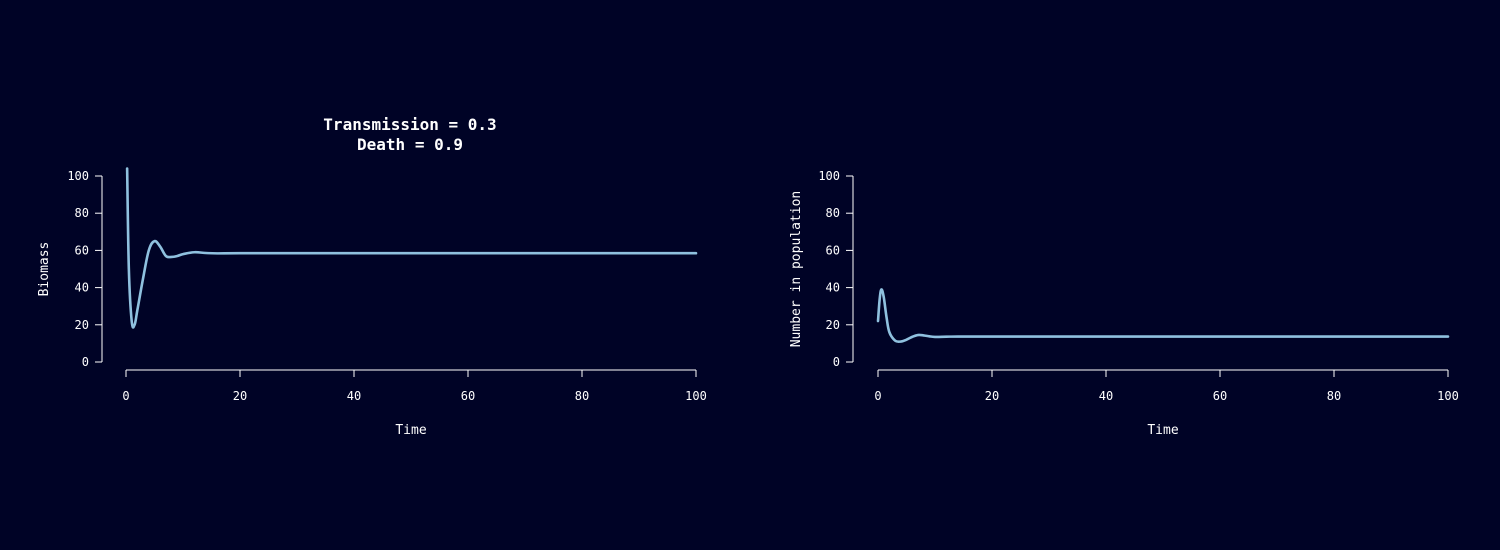 This screenshot has width=1500, height=550. Describe the element at coordinates (410, 144) in the screenshot. I see `title-line-2: Death = 0.9` at that location.